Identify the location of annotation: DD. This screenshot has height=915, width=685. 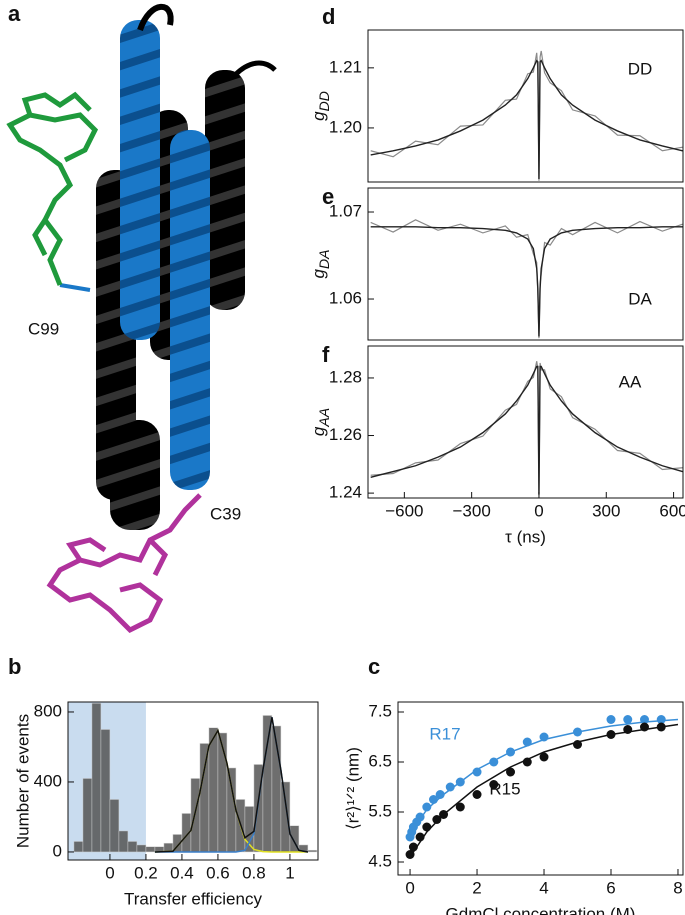
(640, 68).